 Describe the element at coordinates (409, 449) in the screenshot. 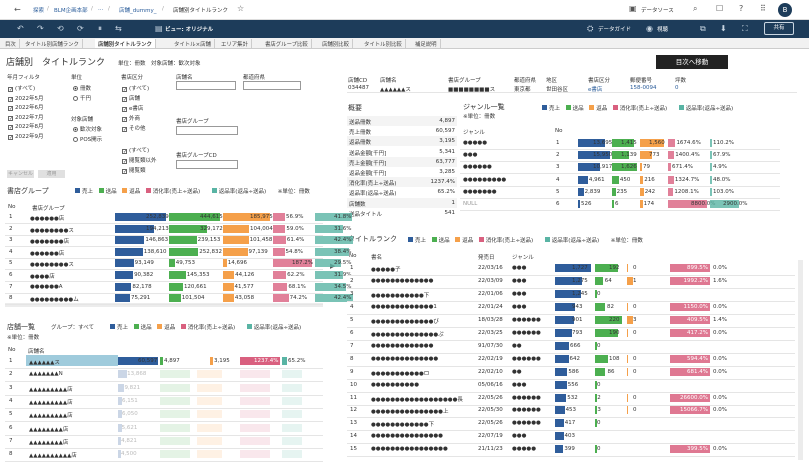

I see `titlerank-title-cell: ●●●●●●●●●●●●●●●●` at that location.